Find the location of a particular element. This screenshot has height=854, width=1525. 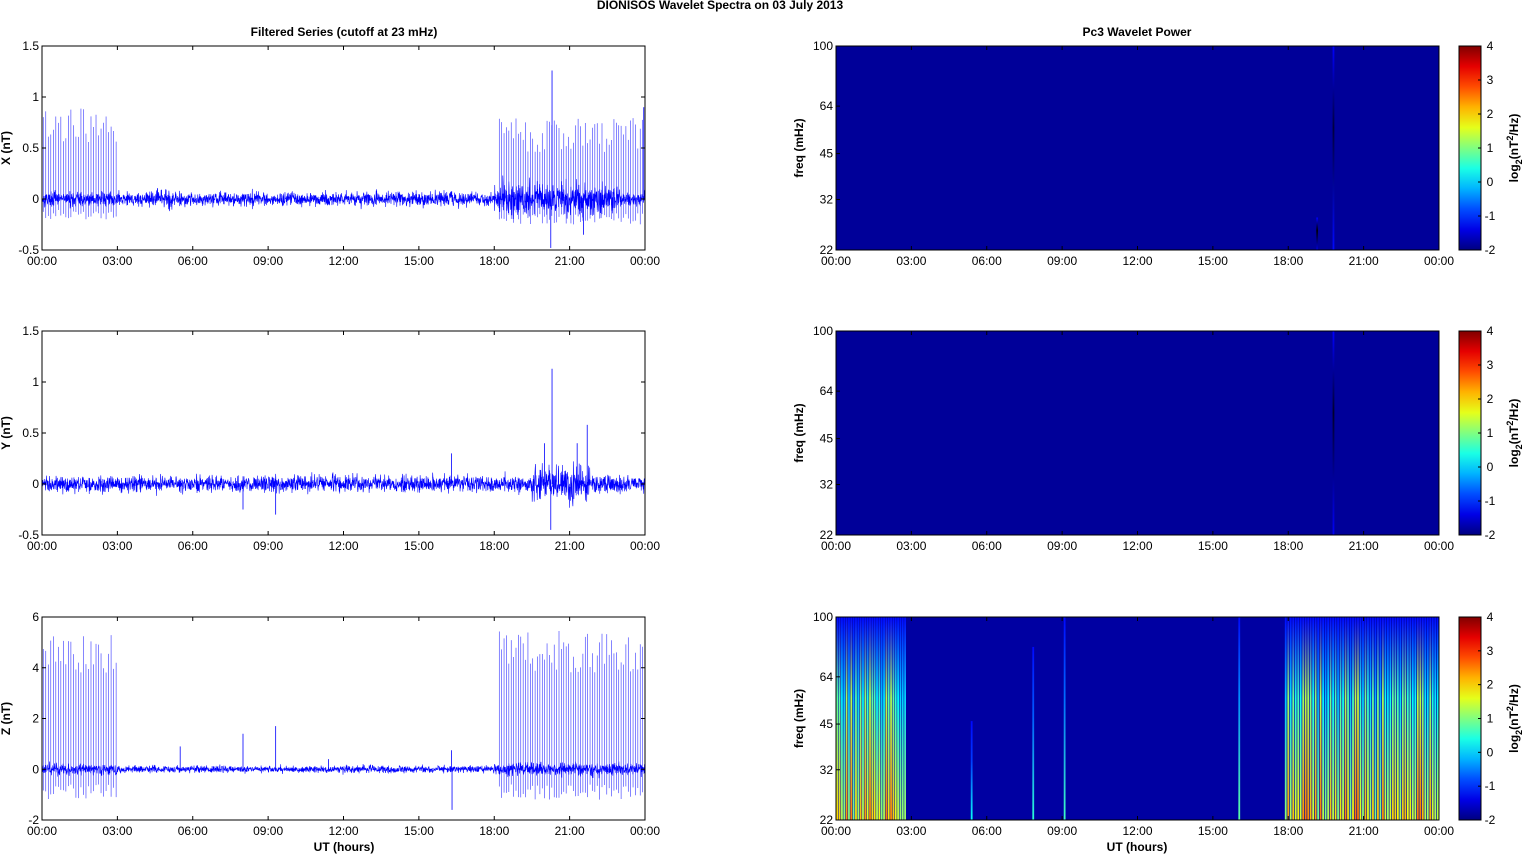

wavelet-x-cbar-tick-label: -1 is located at coordinates (1490, 216).